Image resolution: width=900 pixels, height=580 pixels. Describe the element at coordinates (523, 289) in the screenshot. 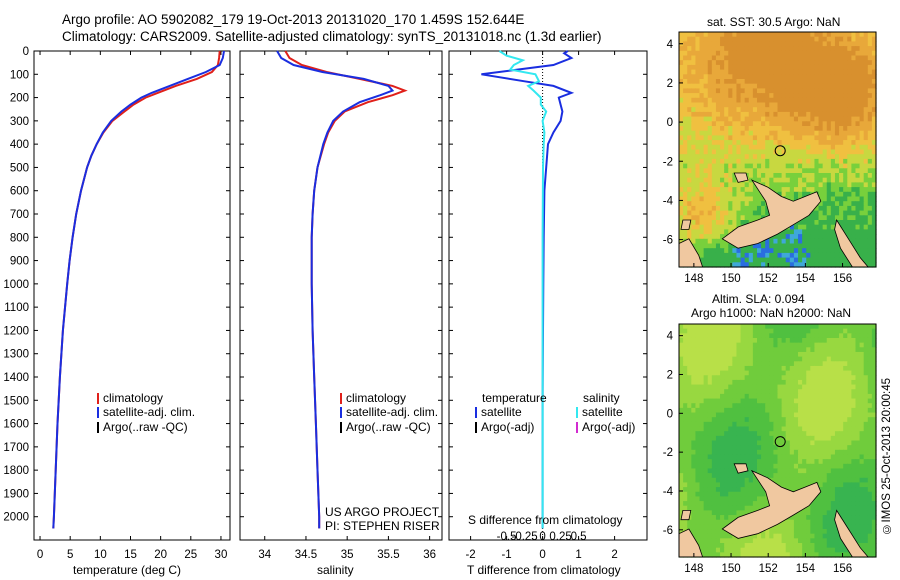

I see `difference-profile-line-salinity-satellite` at that location.